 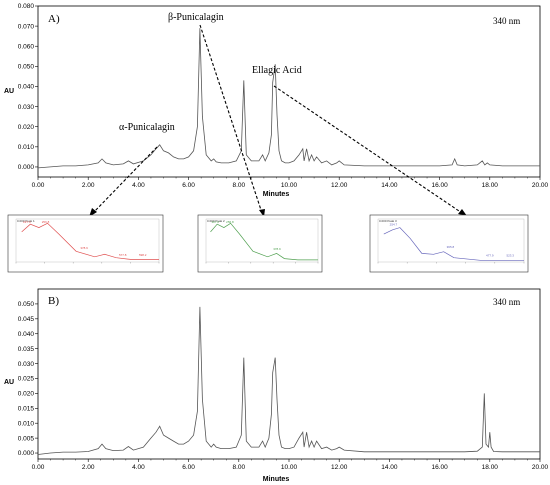 What do you see at coordinates (490, 256) in the screenshot?
I see `inset-peak-label: 477.9` at bounding box center [490, 256].